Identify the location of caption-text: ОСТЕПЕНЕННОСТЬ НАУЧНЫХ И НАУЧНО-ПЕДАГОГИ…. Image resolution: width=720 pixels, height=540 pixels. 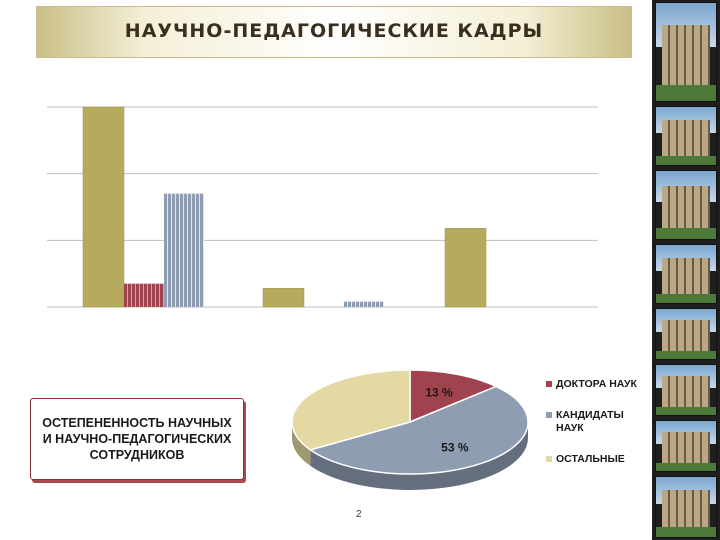
(137, 439).